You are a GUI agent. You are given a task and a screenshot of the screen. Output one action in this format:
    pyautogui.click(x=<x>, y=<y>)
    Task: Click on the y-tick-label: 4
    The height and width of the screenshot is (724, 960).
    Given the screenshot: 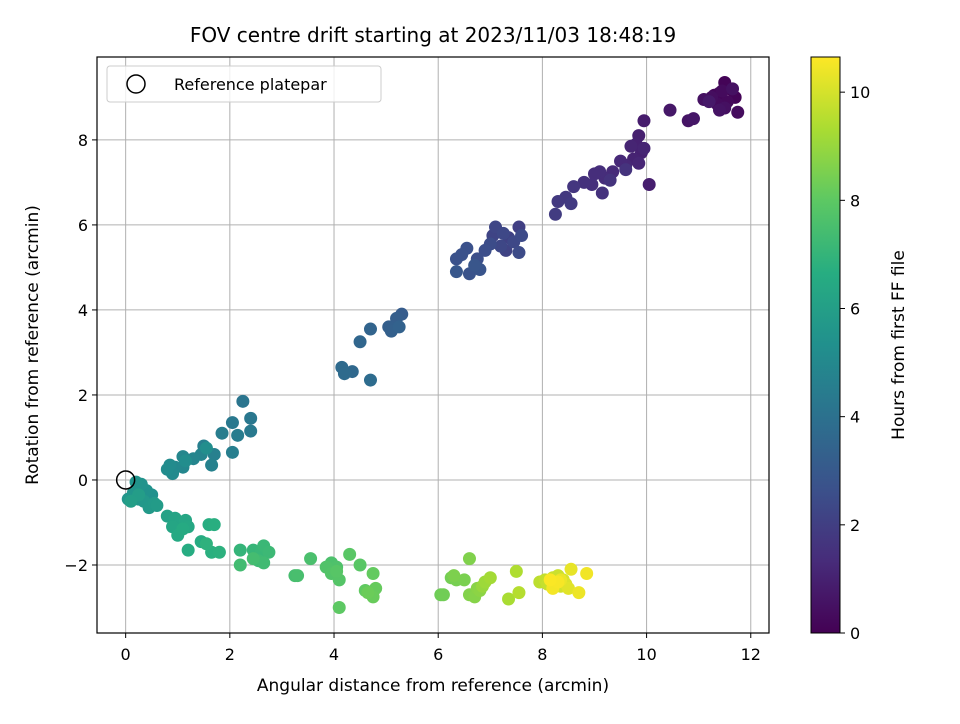 What is the action you would take?
    pyautogui.click(x=83, y=310)
    